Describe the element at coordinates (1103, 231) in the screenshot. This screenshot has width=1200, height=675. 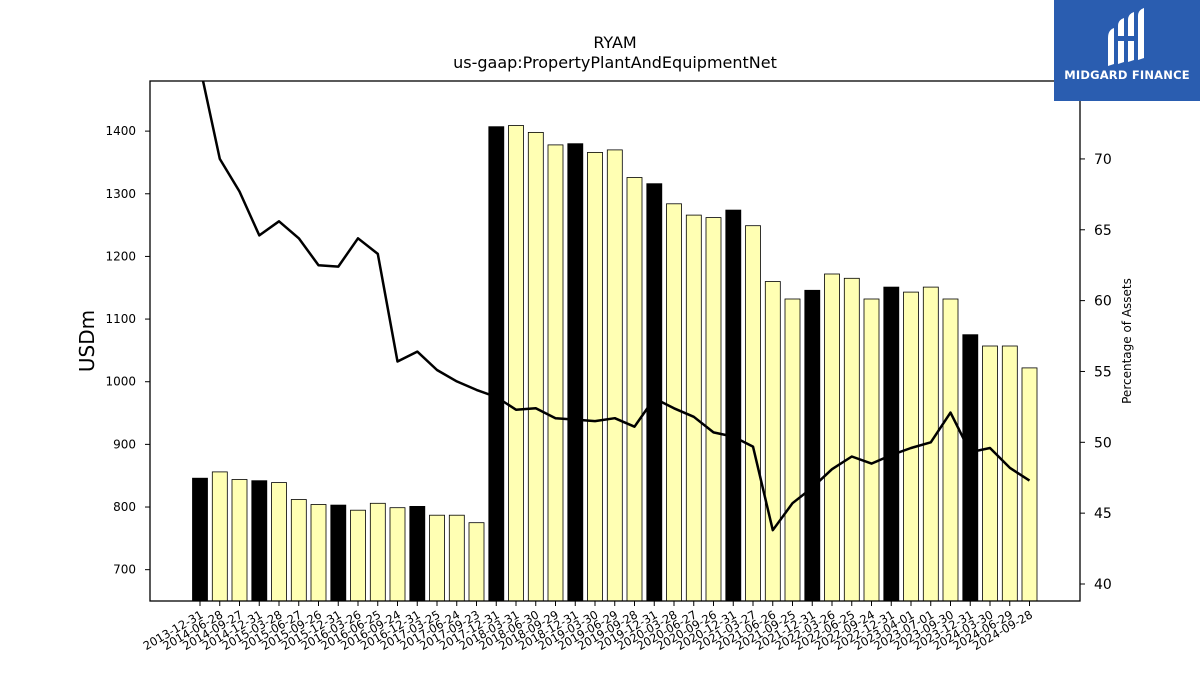
I see `right-tick-label: 65` at that location.